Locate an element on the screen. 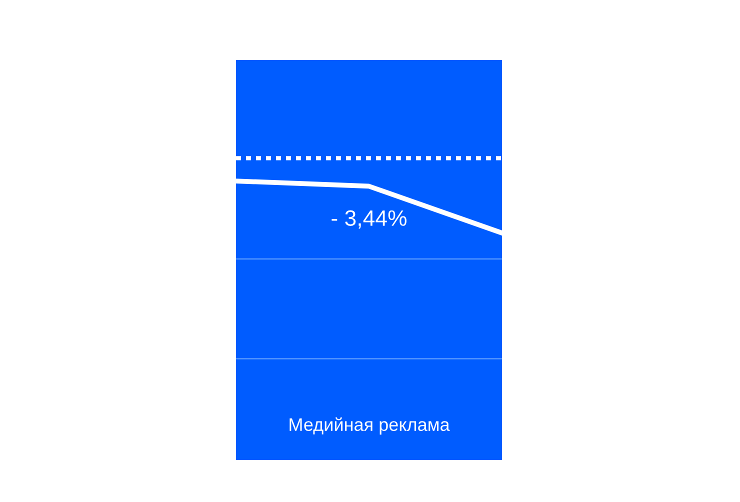 This screenshot has width=740, height=502. annotation: - 3,44% is located at coordinates (369, 219).